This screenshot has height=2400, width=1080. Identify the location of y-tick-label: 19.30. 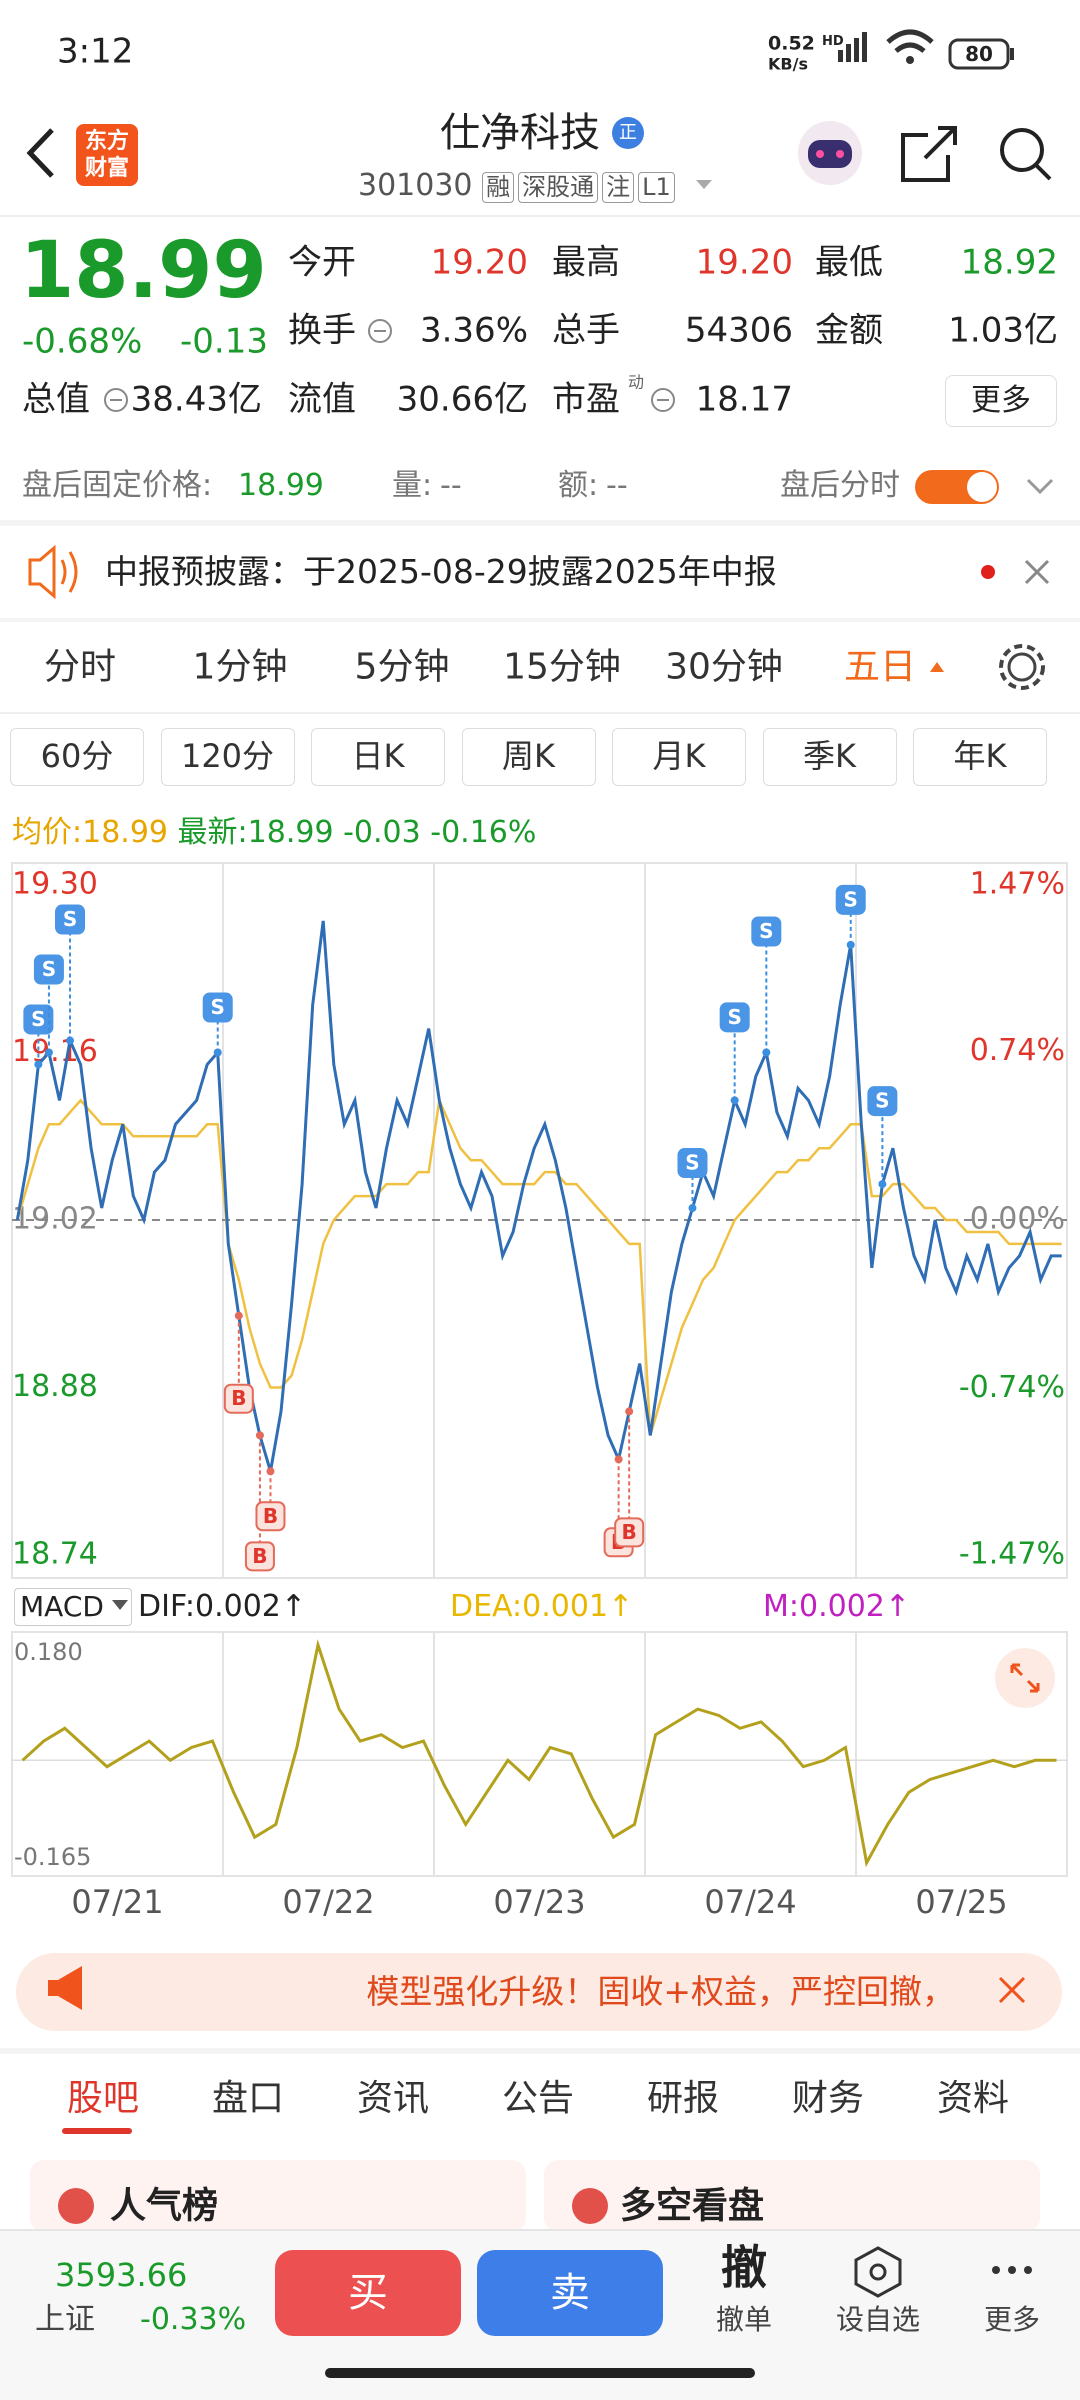
(55, 884).